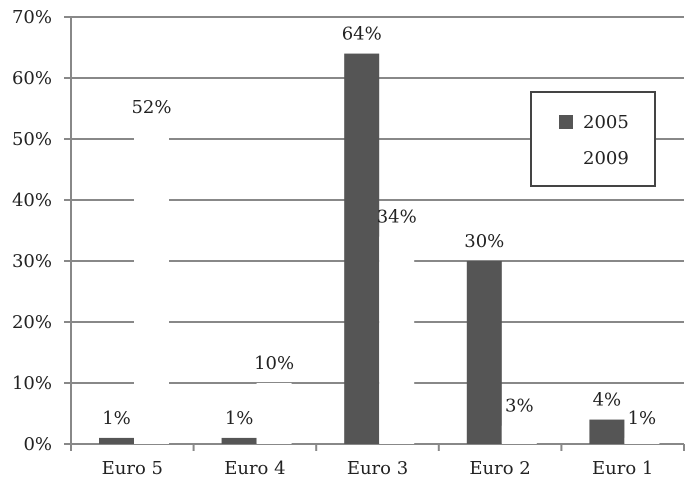  What do you see at coordinates (362, 34) in the screenshot?
I see `data-label-2005: 64%` at bounding box center [362, 34].